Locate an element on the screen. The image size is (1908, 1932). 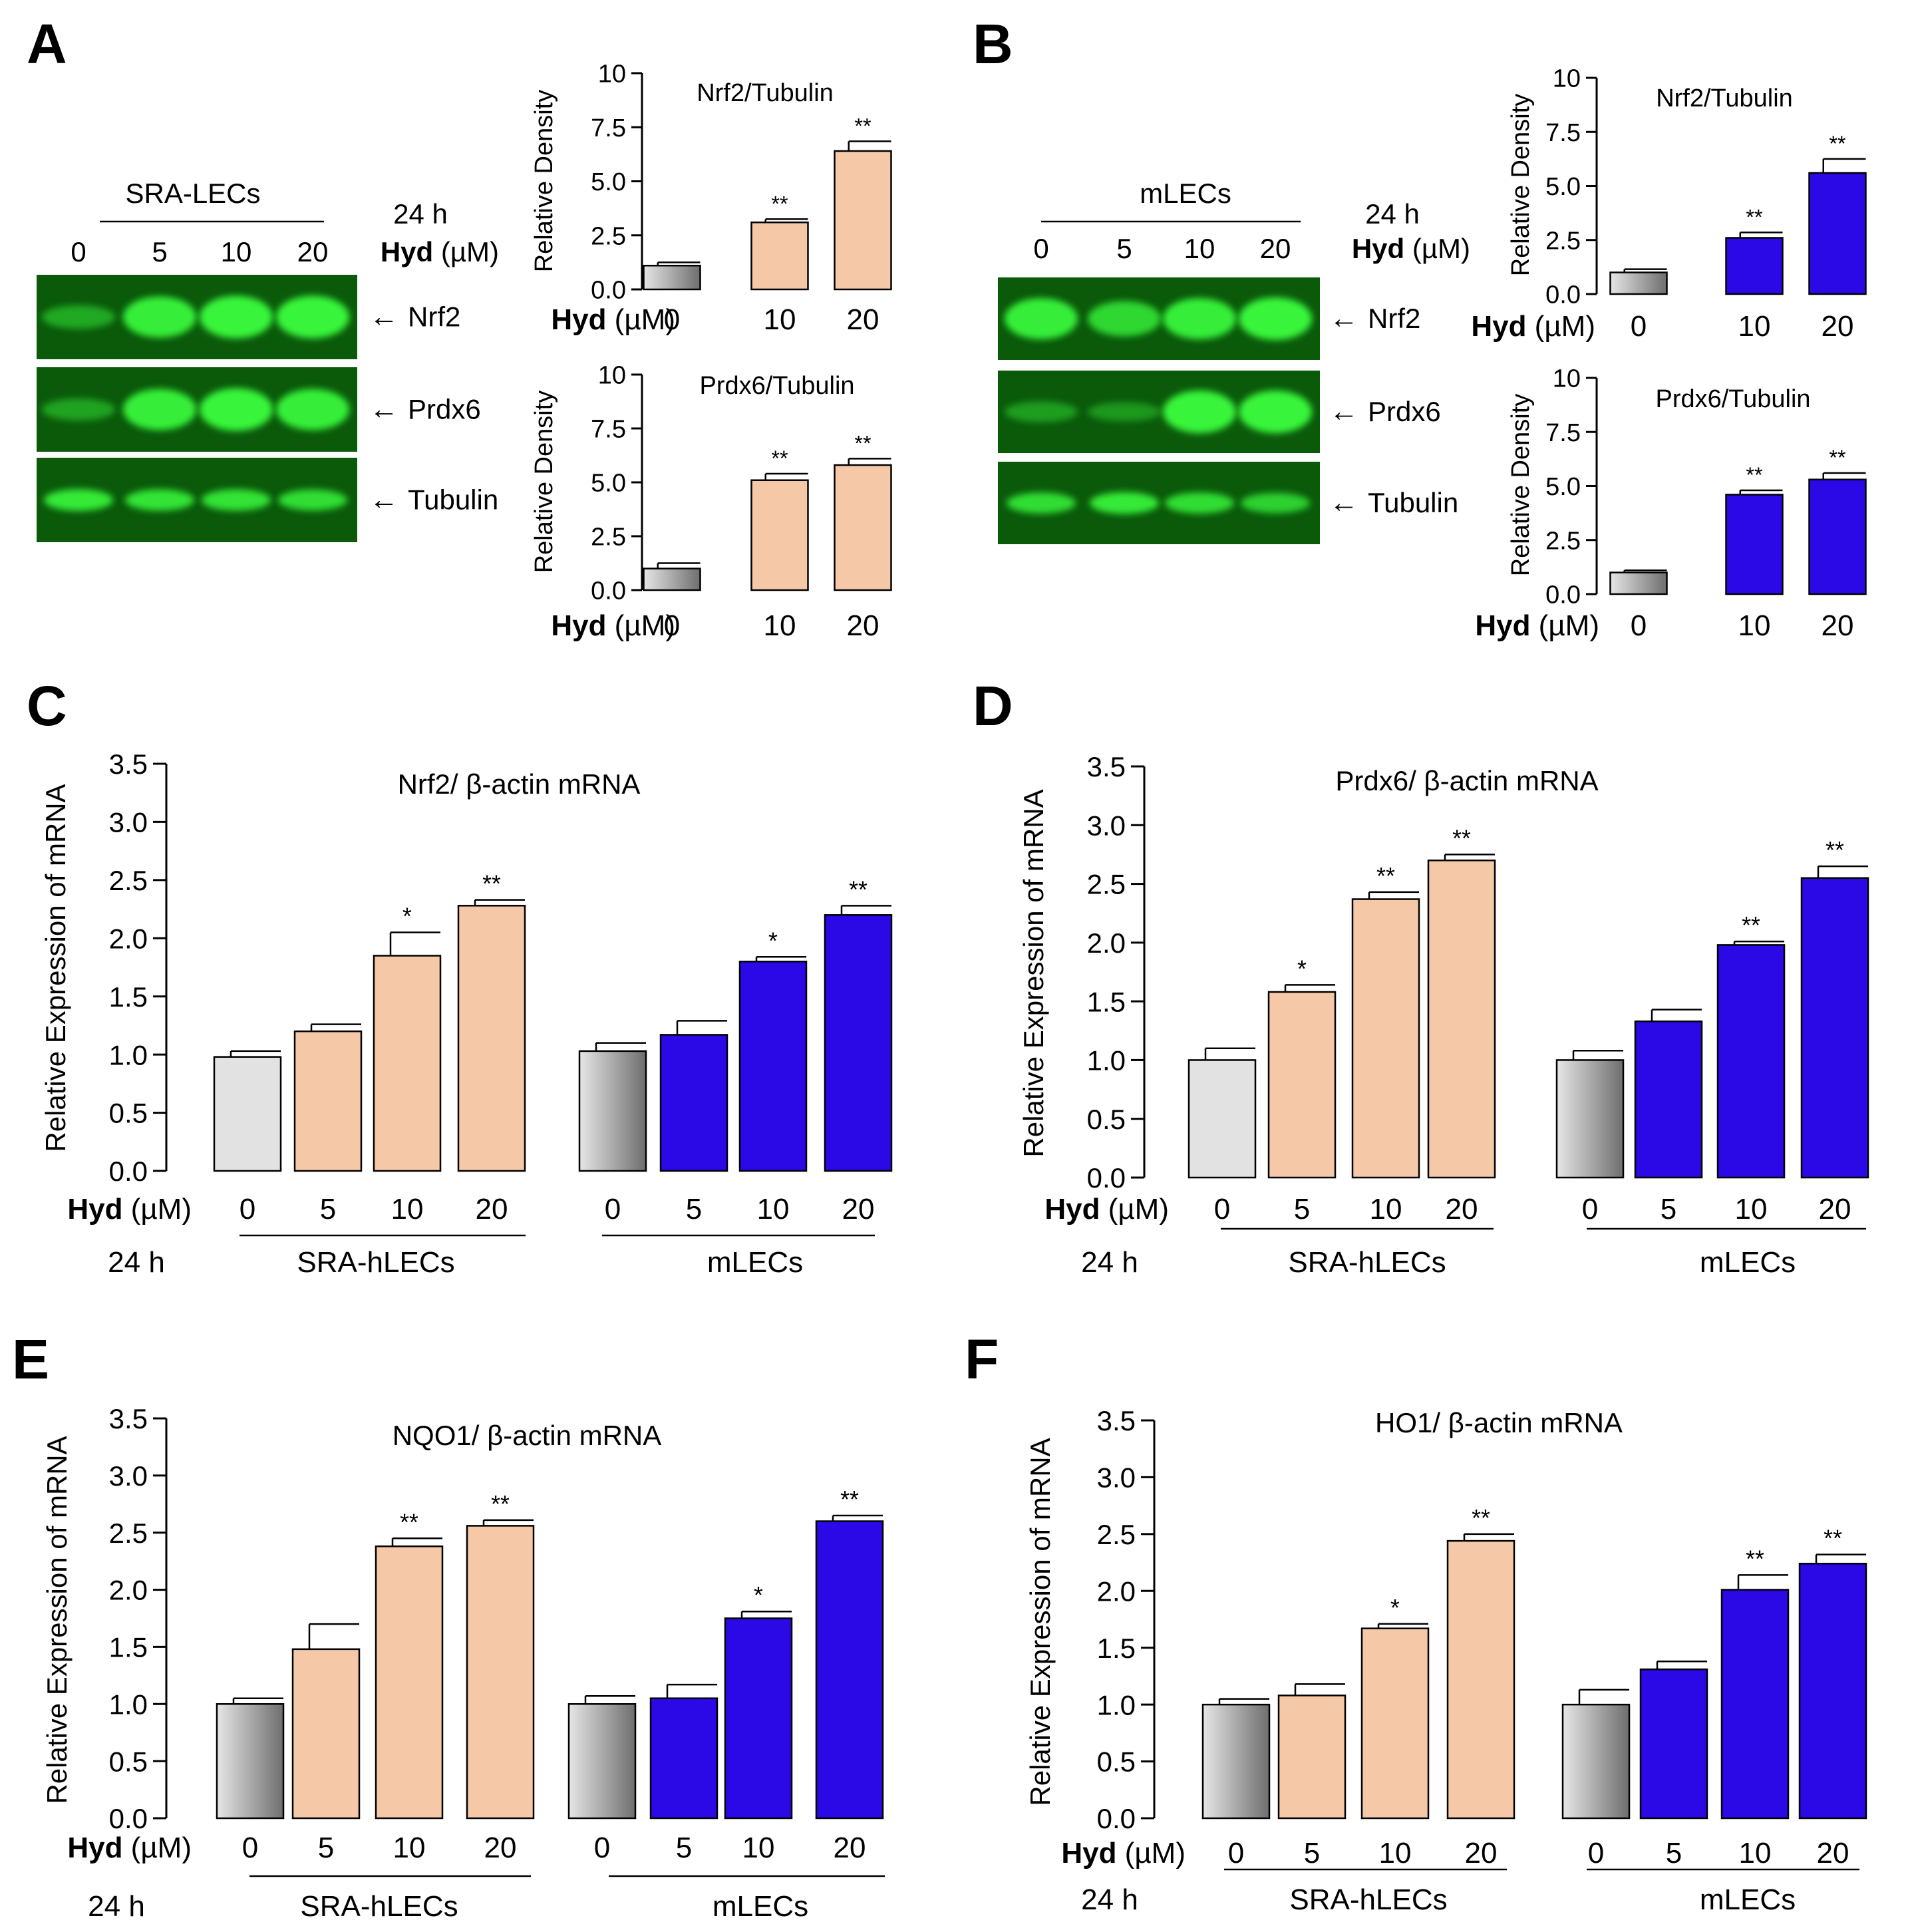
chart-D-x-tick-label-5: 5 is located at coordinates (1669, 1209).